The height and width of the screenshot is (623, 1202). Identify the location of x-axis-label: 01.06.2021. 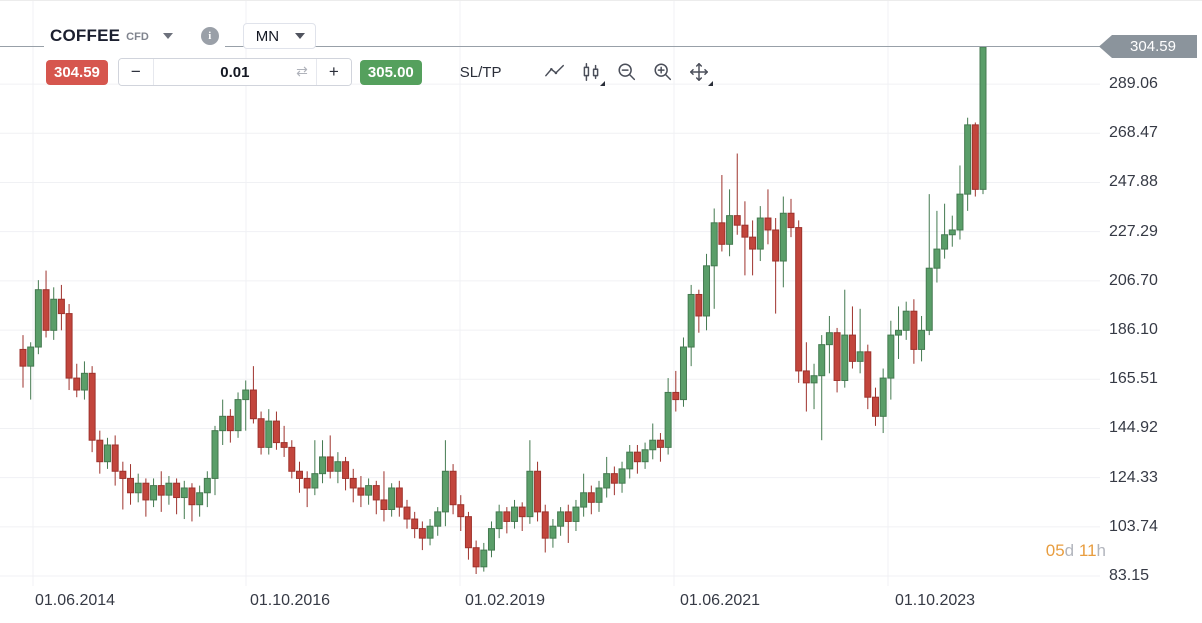
(720, 600).